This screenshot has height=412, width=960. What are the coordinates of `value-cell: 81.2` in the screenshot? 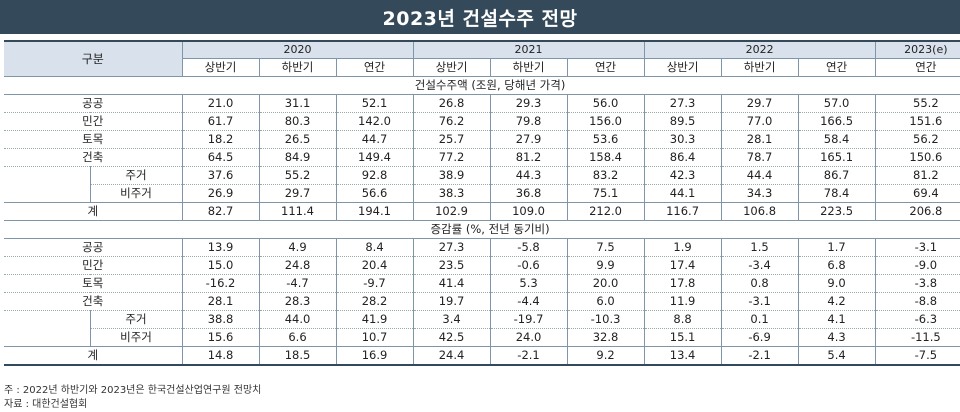 It's located at (917, 175).